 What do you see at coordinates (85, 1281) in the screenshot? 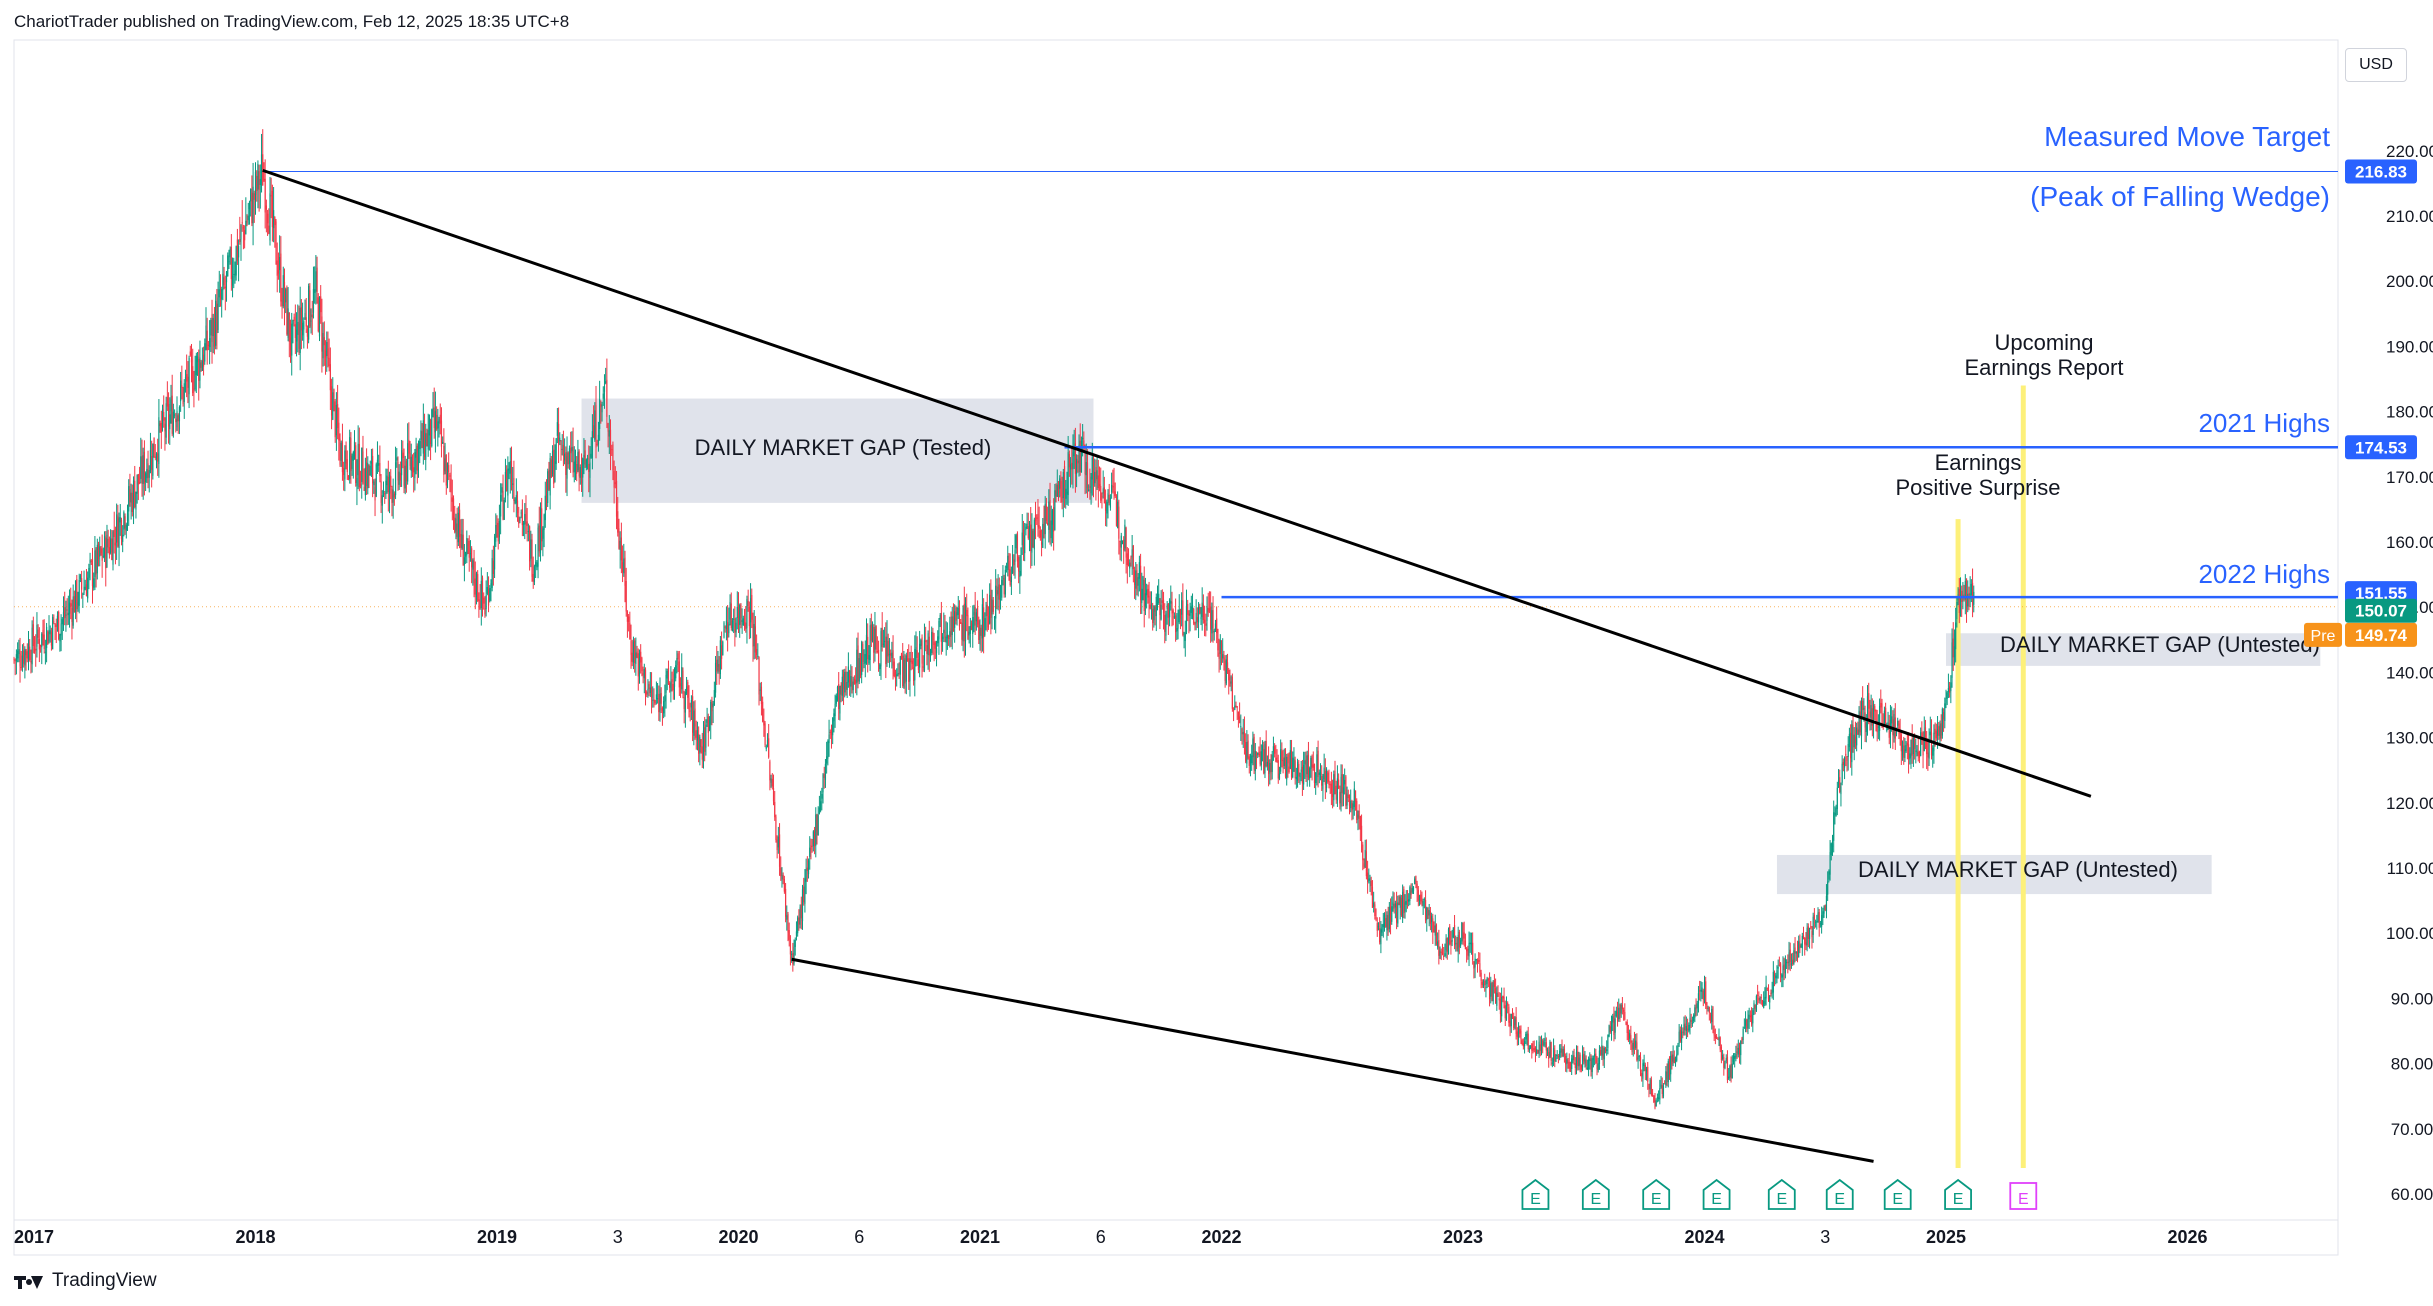
I see `tradingview-logo: TradingView` at bounding box center [85, 1281].